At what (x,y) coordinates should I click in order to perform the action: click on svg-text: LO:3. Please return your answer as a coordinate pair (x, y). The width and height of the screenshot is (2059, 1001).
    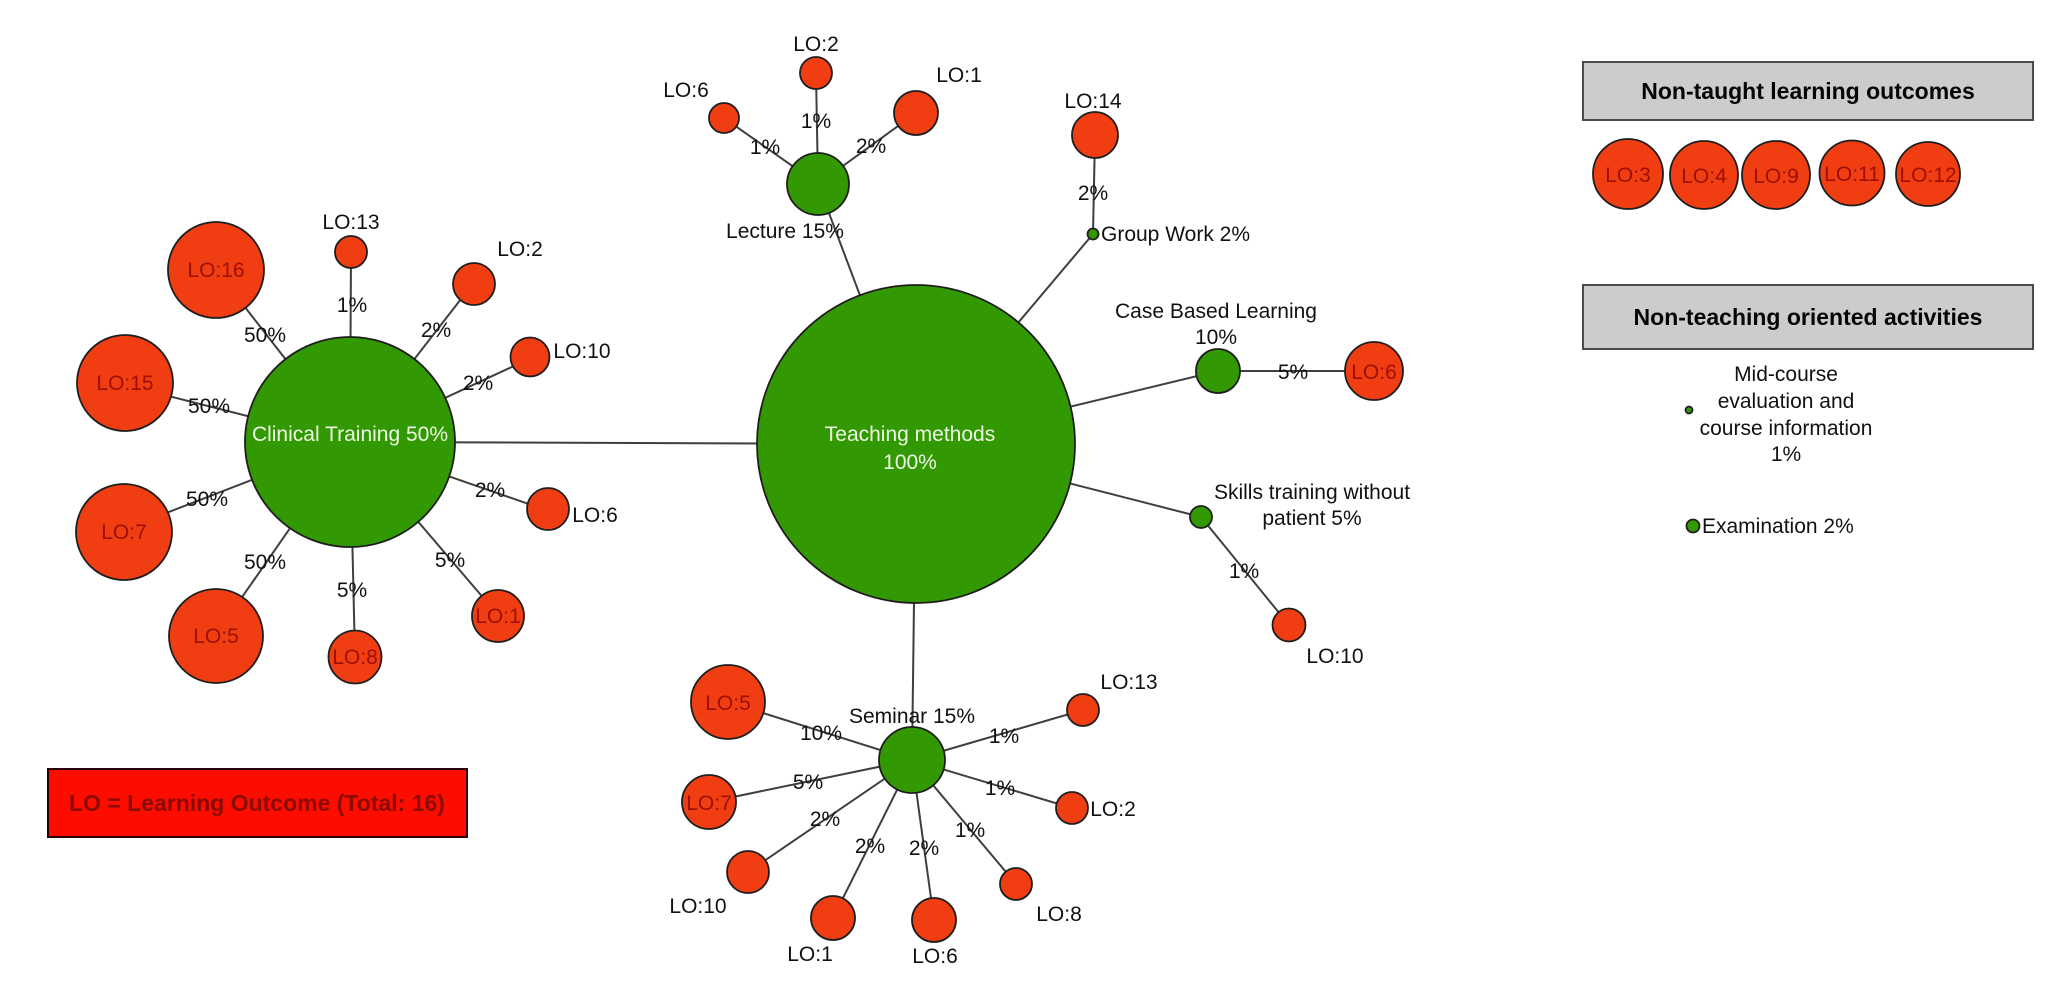
    Looking at the image, I should click on (1628, 175).